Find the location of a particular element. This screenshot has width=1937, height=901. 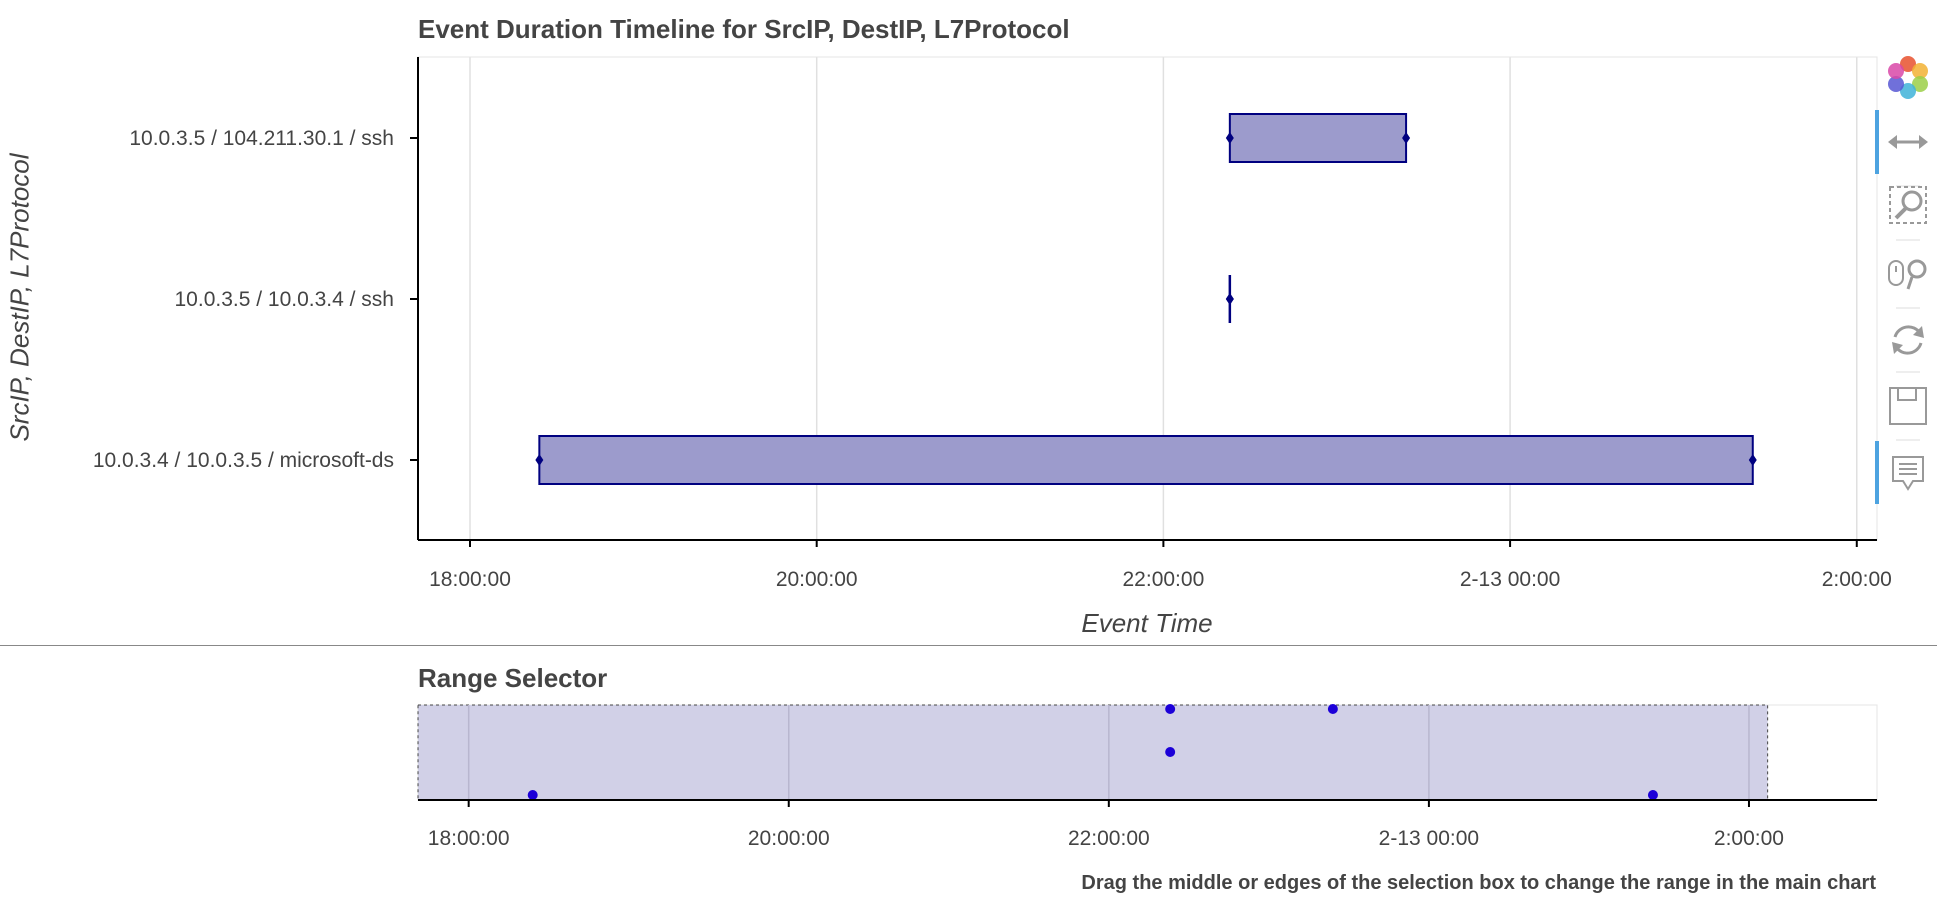

range-selection-box is located at coordinates (1093, 752).